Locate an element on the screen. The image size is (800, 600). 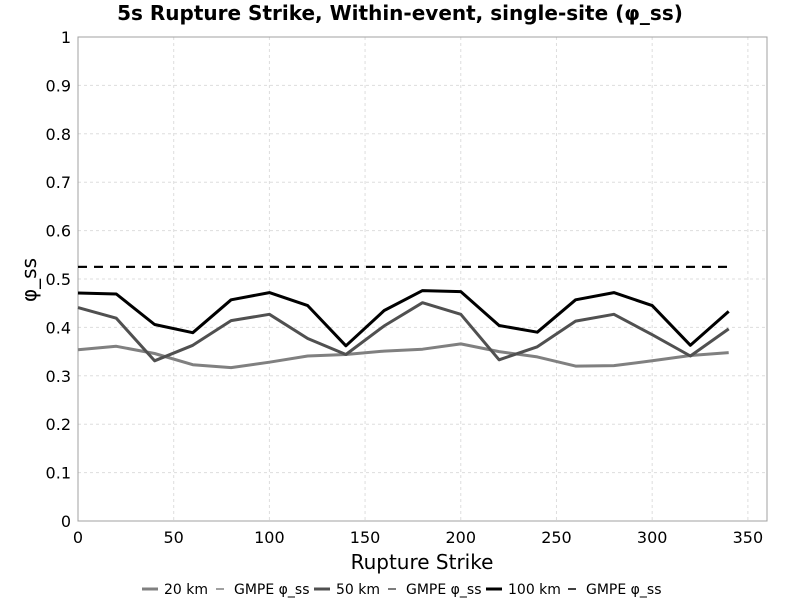
x-axis-ticks: 0 50 100 150 200 250 300 350 is located at coordinates (418, 537).